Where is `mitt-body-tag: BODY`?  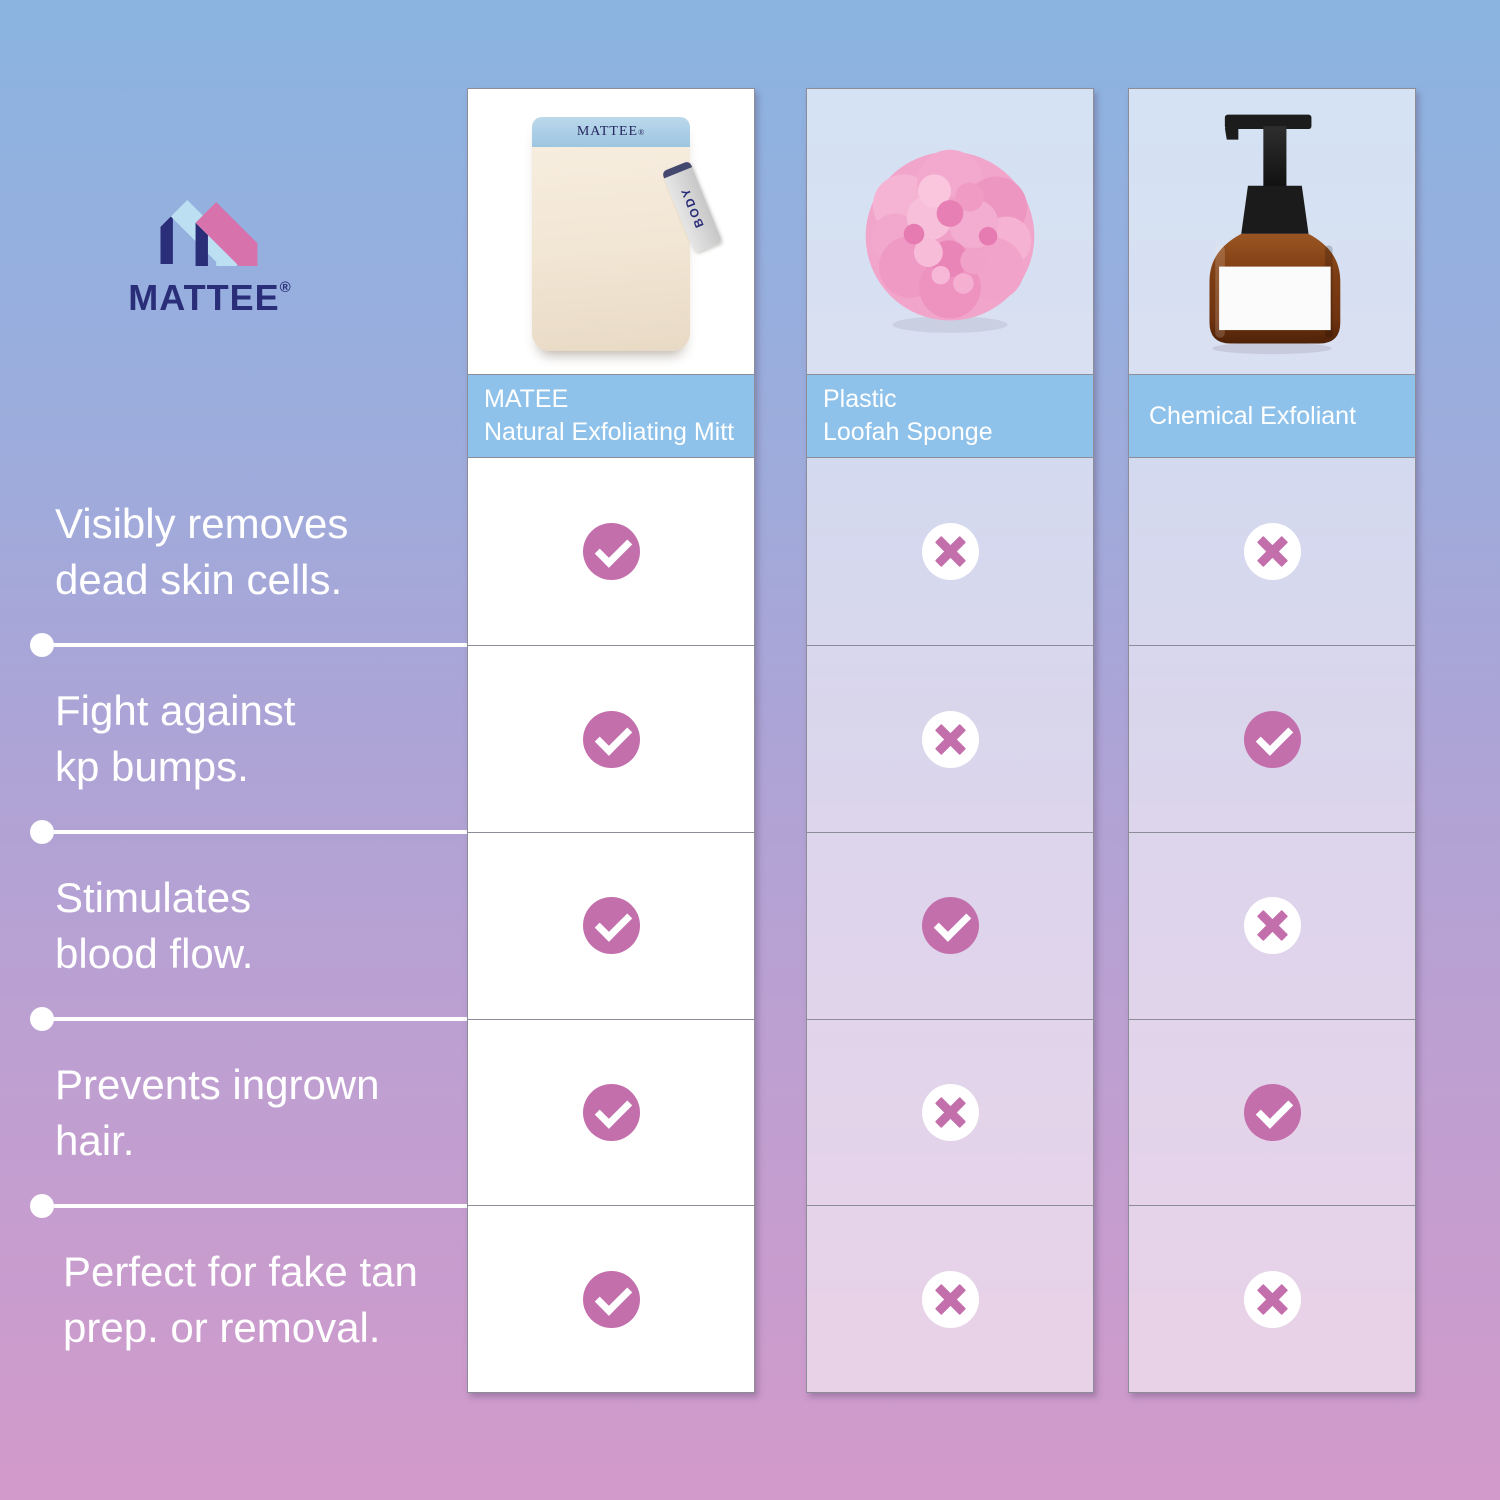 mitt-body-tag: BODY is located at coordinates (692, 207).